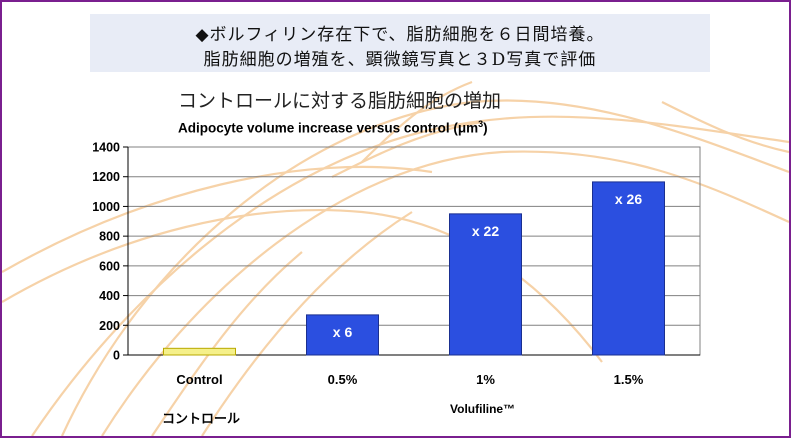  What do you see at coordinates (109, 326) in the screenshot?
I see `y-tick-label: 200` at bounding box center [109, 326].